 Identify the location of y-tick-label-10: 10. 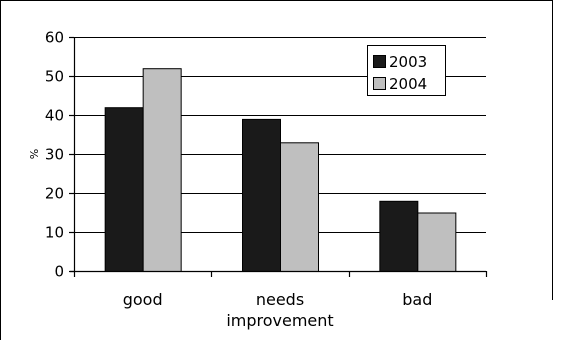
(54, 233).